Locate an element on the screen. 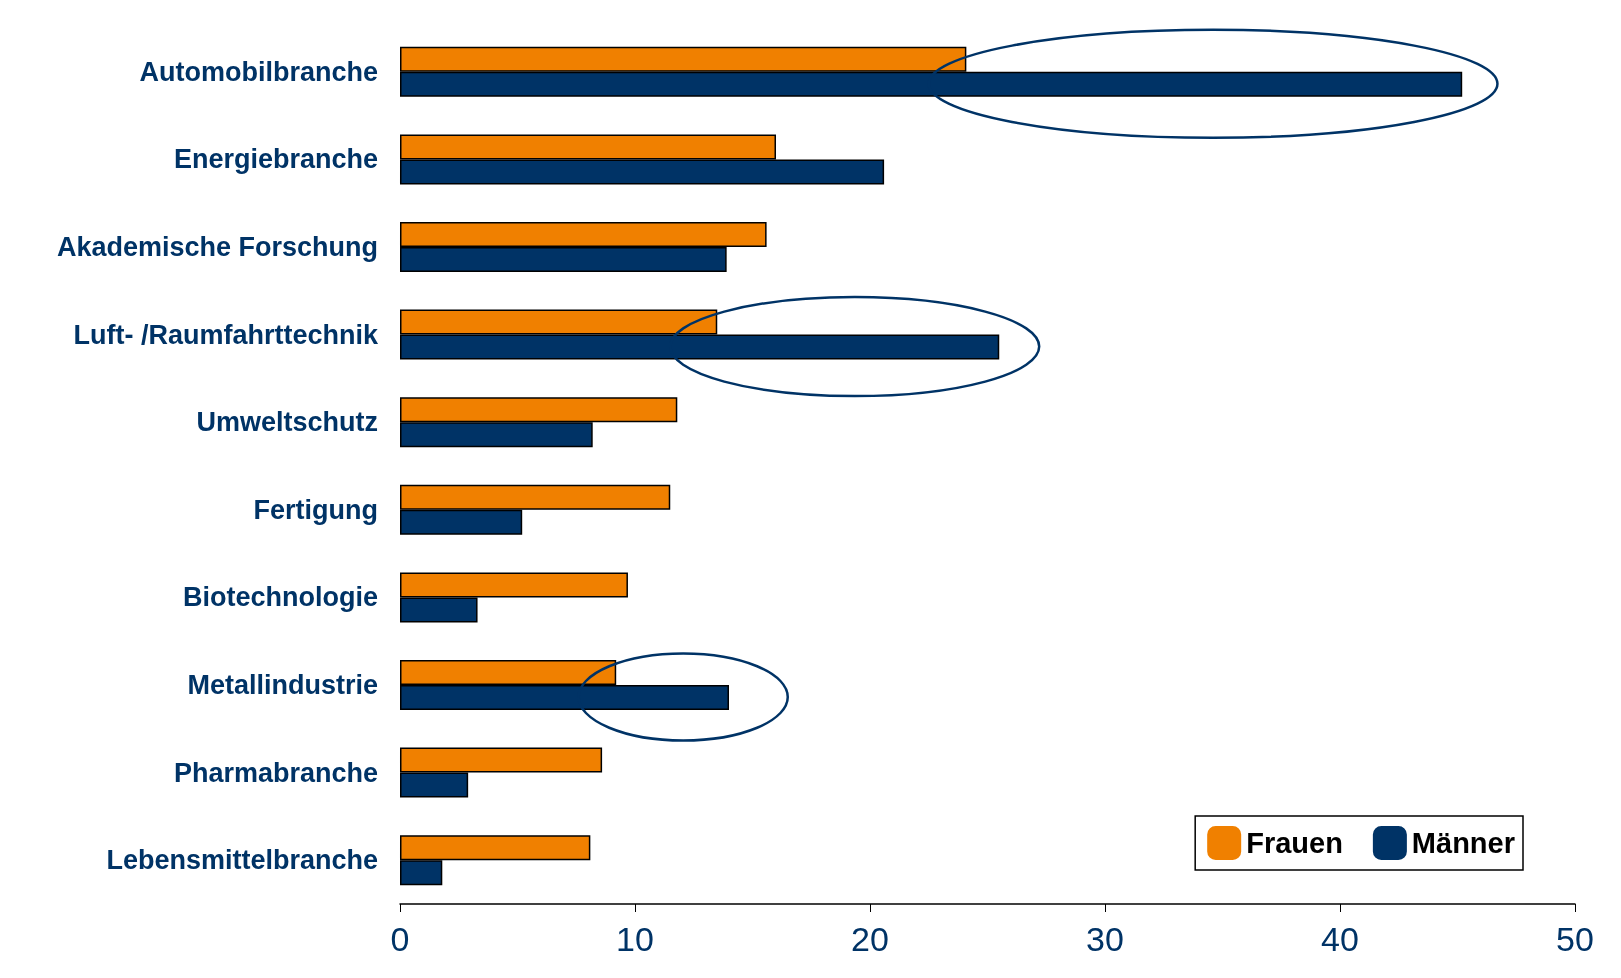 The image size is (1621, 978). y-tick-label: Luft- /Raumfahrttechnik is located at coordinates (226, 334).